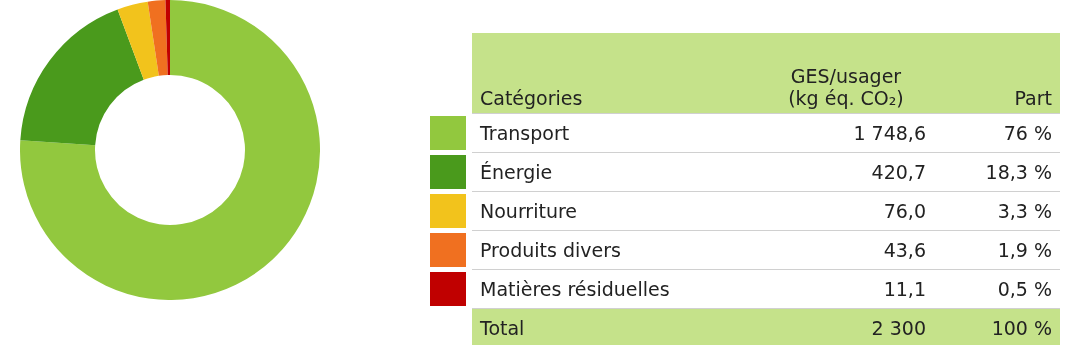  What do you see at coordinates (846, 172) in the screenshot?
I see `data-label: 420,7` at bounding box center [846, 172].